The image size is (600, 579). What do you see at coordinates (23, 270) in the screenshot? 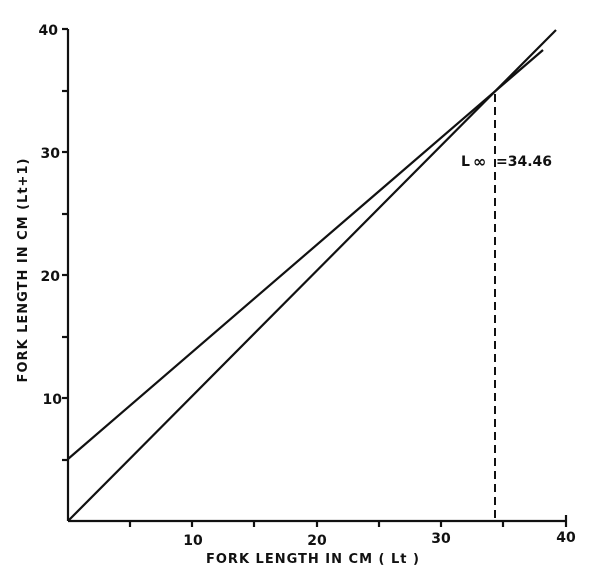
I see `y-axis-title: FORK LENGTH IN CM (Lt+1)` at bounding box center [23, 270].